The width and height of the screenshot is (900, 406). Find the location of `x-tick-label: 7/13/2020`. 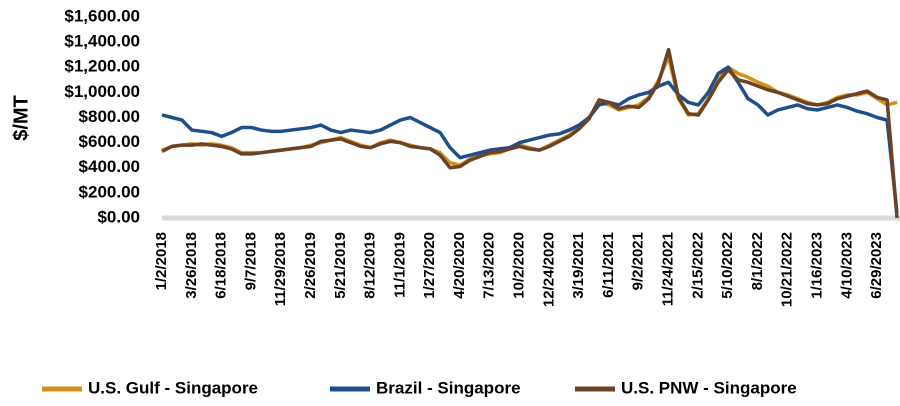

x-tick-label: 7/13/2020 is located at coordinates (489, 265).